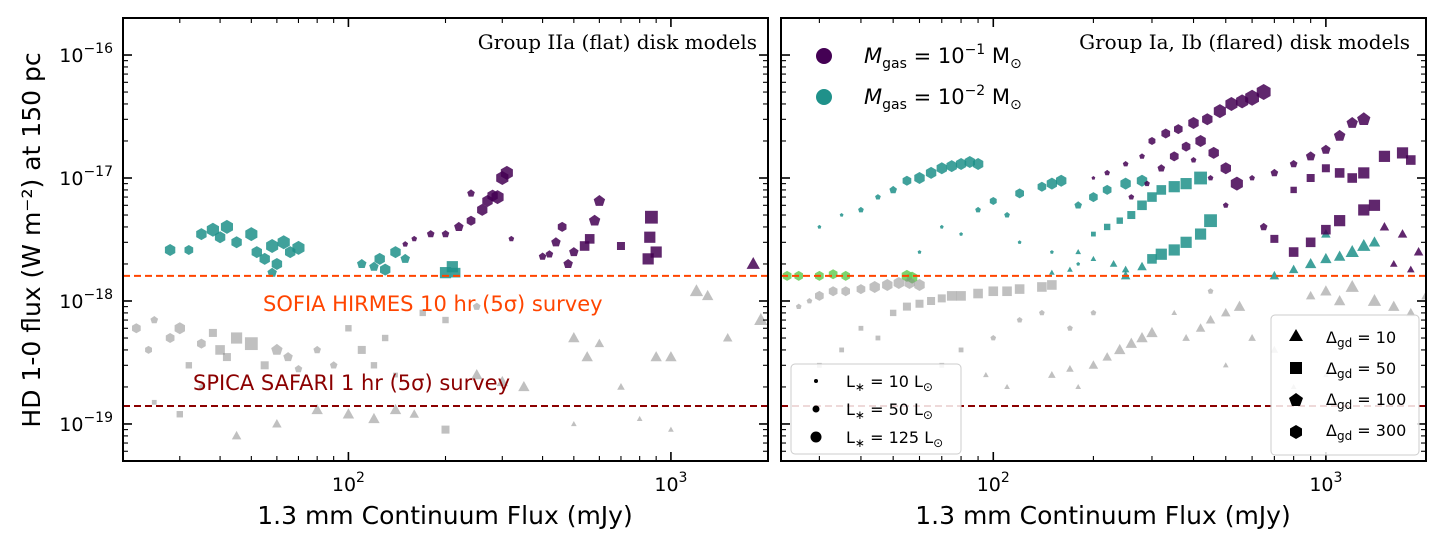 The image size is (1440, 540). Describe the element at coordinates (1366, 401) in the screenshot. I see `gd-legend-label-3: Δgd = 100` at that location.